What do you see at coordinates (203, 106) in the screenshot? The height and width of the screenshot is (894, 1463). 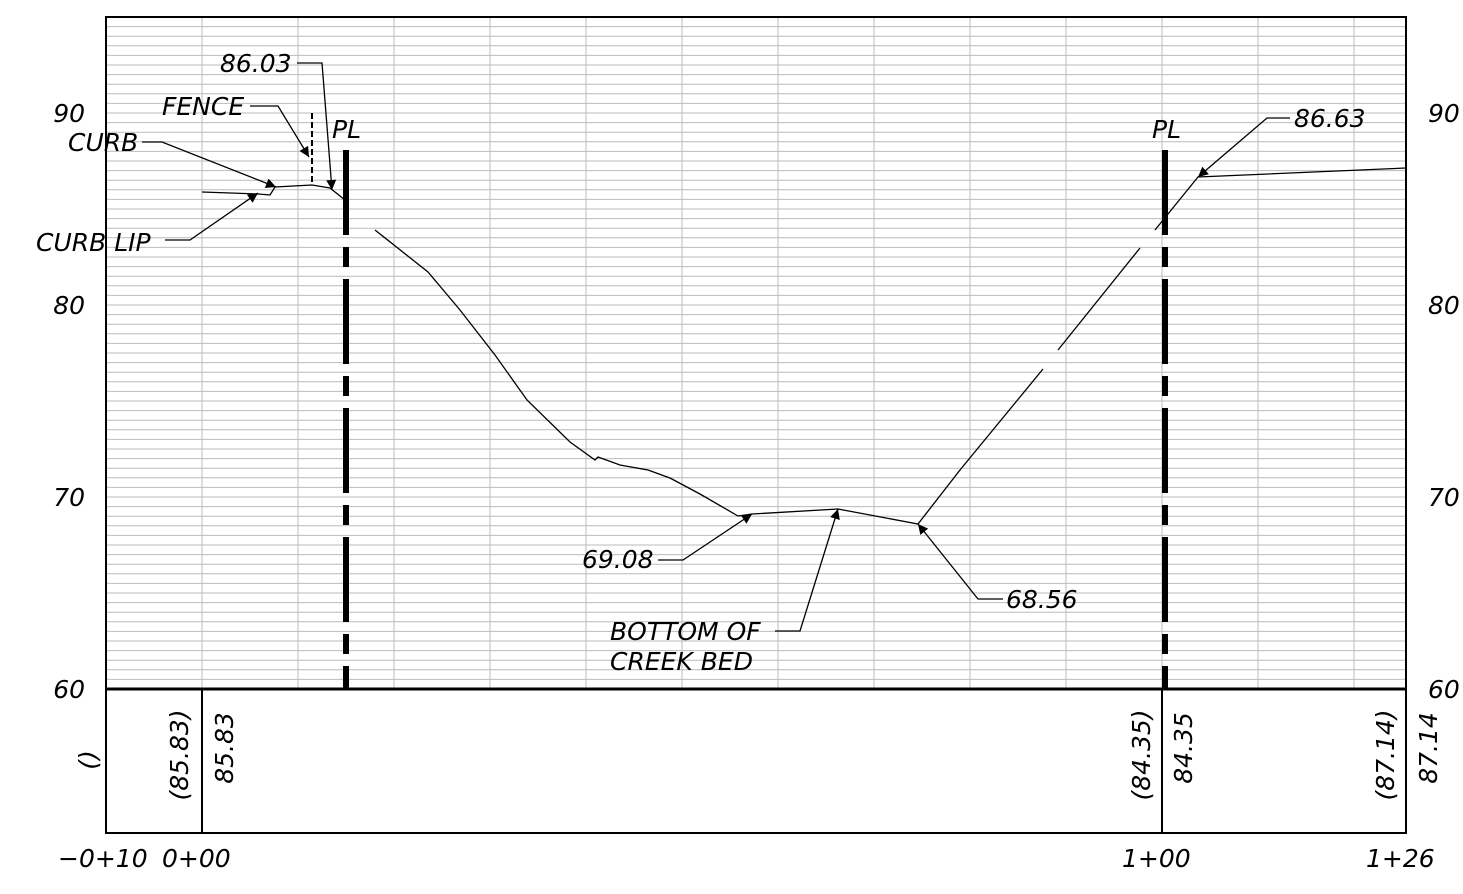 I see `callout: FENCE` at bounding box center [203, 106].